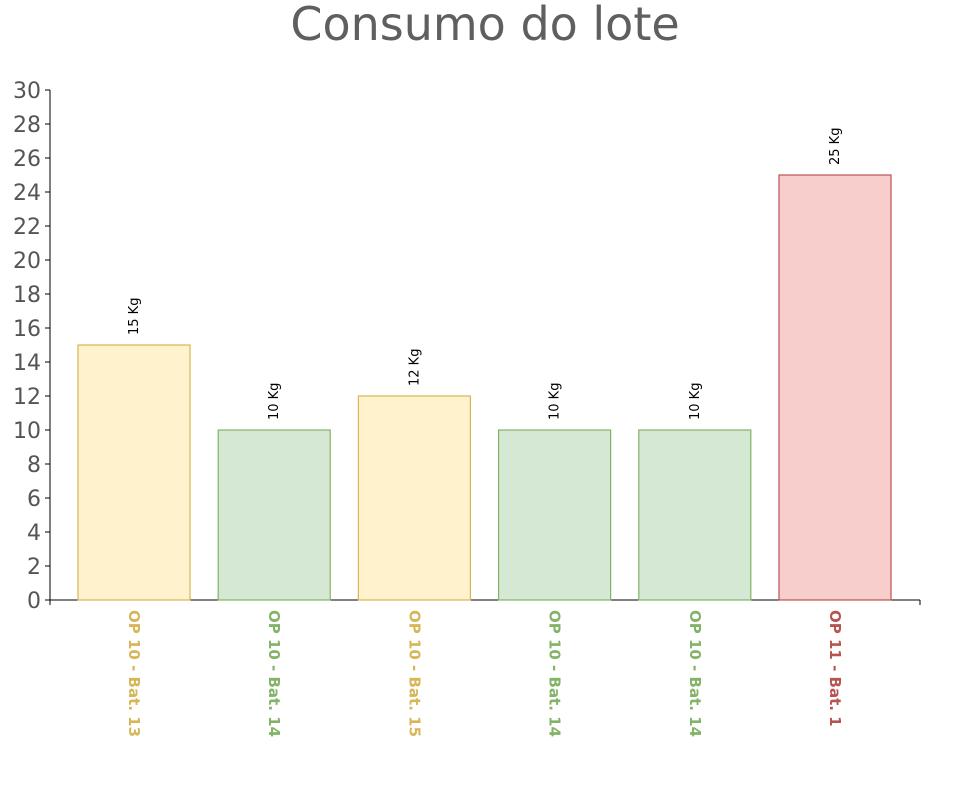 Image resolution: width=960 pixels, height=800 pixels. I want to click on y-tick-label: 26, so click(27, 159).